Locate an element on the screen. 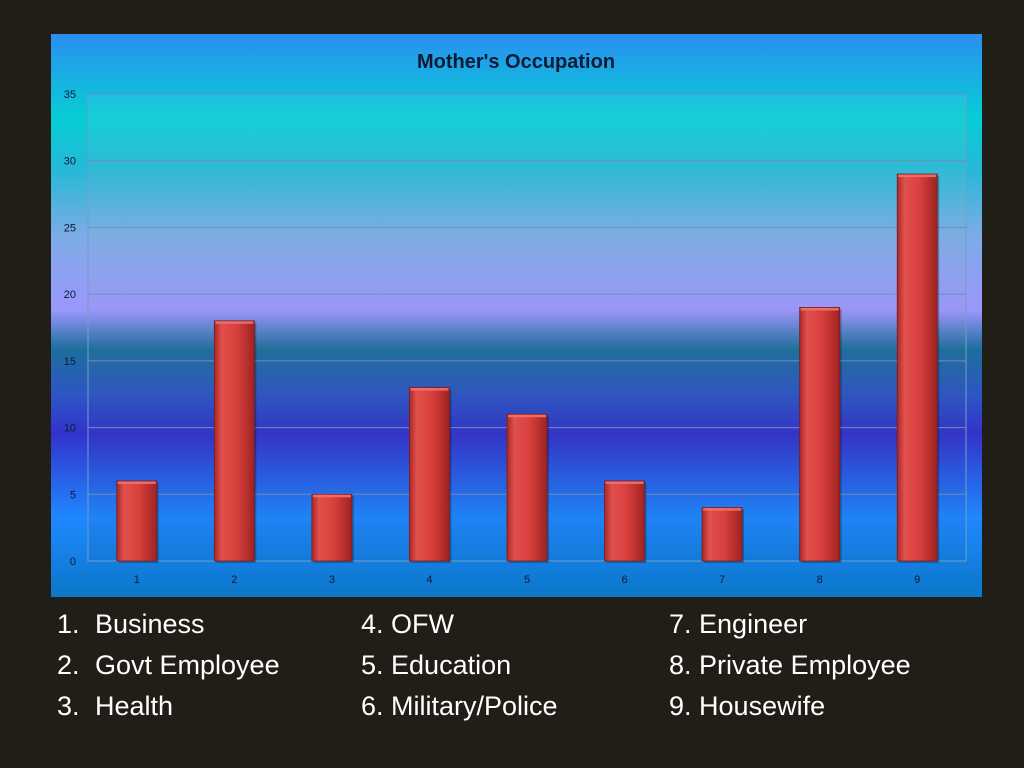 The image size is (1024, 768). legend-item-label: Engineer is located at coordinates (749, 624).